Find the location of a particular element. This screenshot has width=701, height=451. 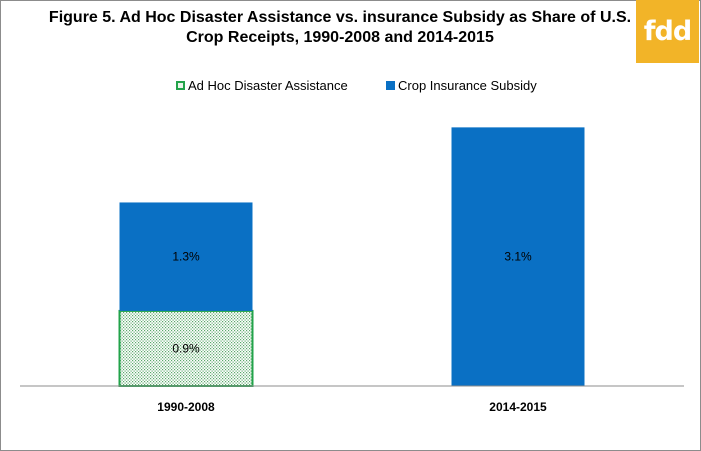

legend-item-ad-hoc: Ad Hoc Disaster Assistance is located at coordinates (262, 85).